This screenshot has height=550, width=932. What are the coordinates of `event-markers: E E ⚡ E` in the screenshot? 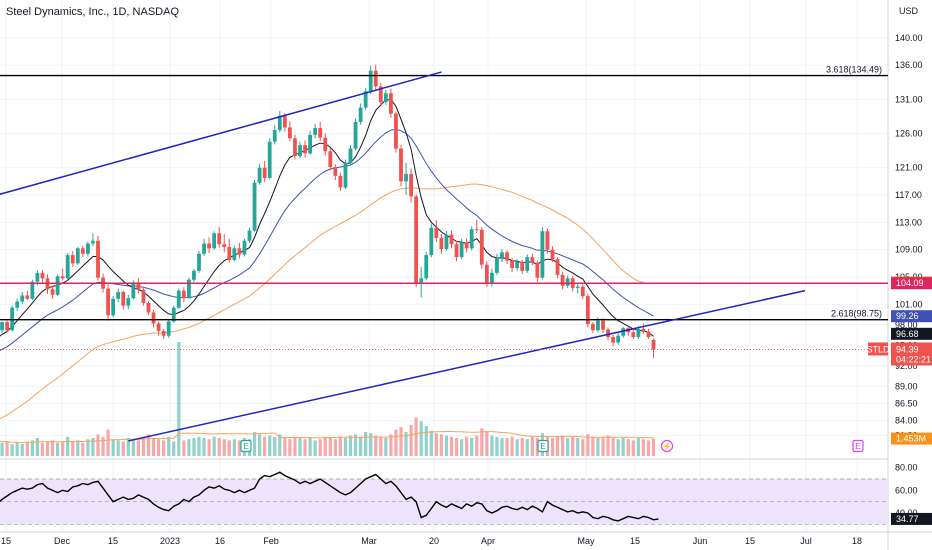 It's located at (552, 446).